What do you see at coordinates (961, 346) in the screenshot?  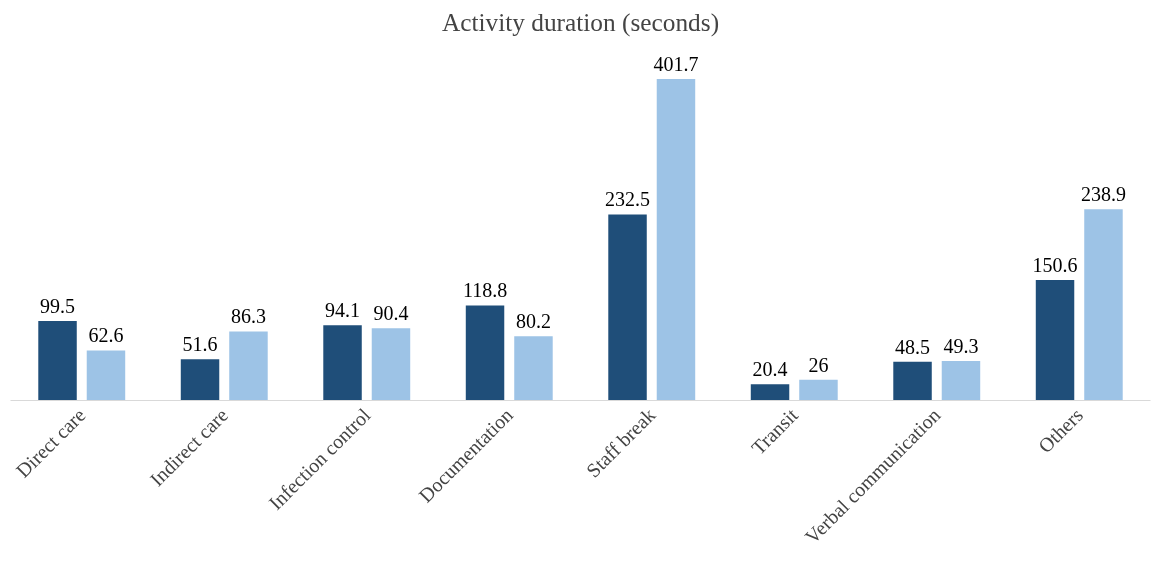 I see `data-label: 49.3` at bounding box center [961, 346].